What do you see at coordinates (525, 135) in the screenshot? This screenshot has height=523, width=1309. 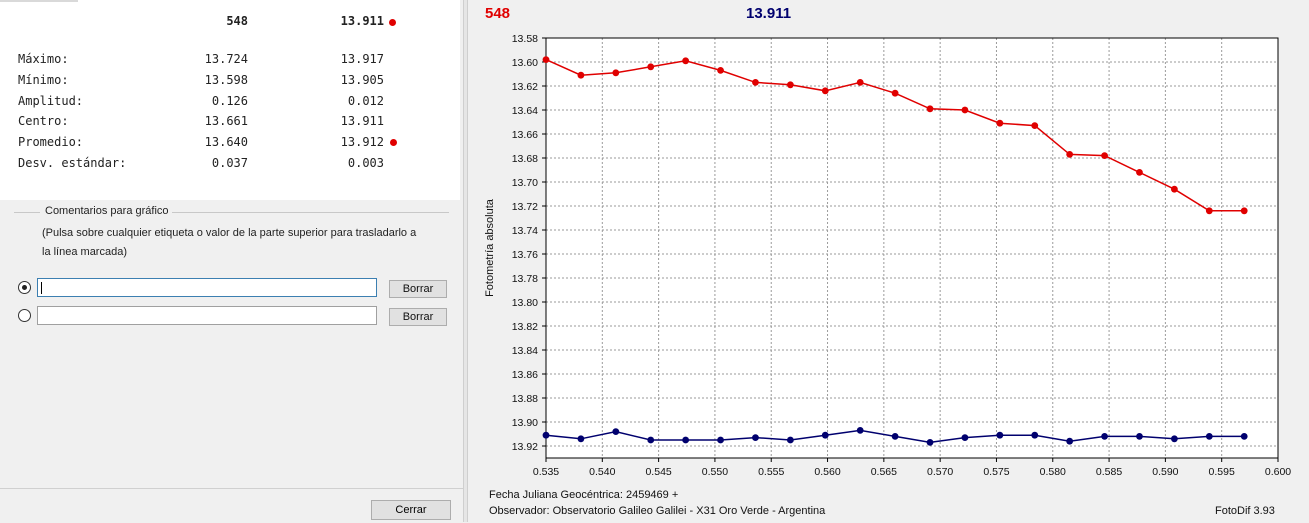 I see `y-tick-label: 13.66` at bounding box center [525, 135].